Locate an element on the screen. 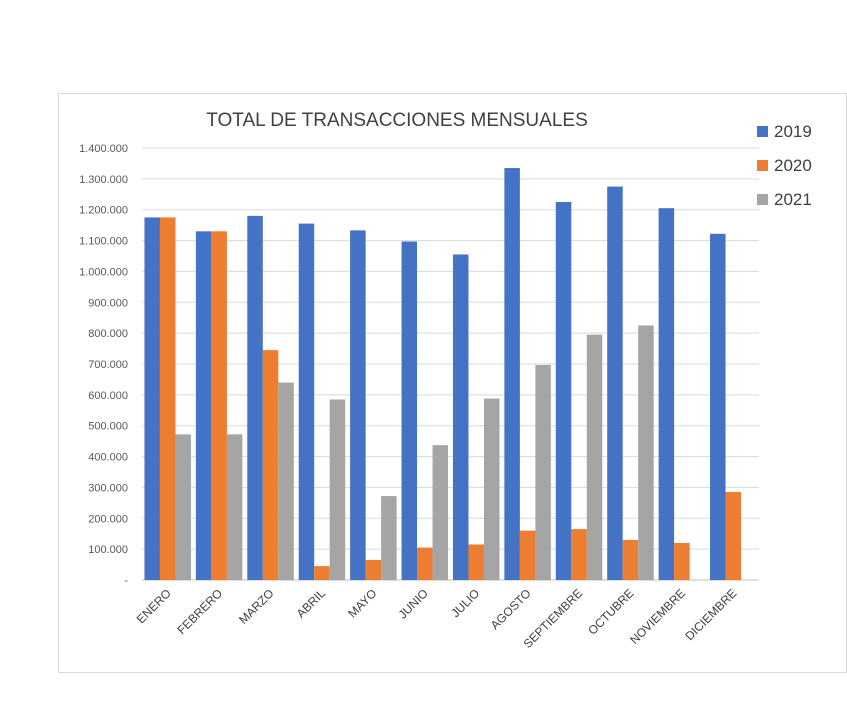 The height and width of the screenshot is (720, 847). bar-2020-septiembre is located at coordinates (579, 554).